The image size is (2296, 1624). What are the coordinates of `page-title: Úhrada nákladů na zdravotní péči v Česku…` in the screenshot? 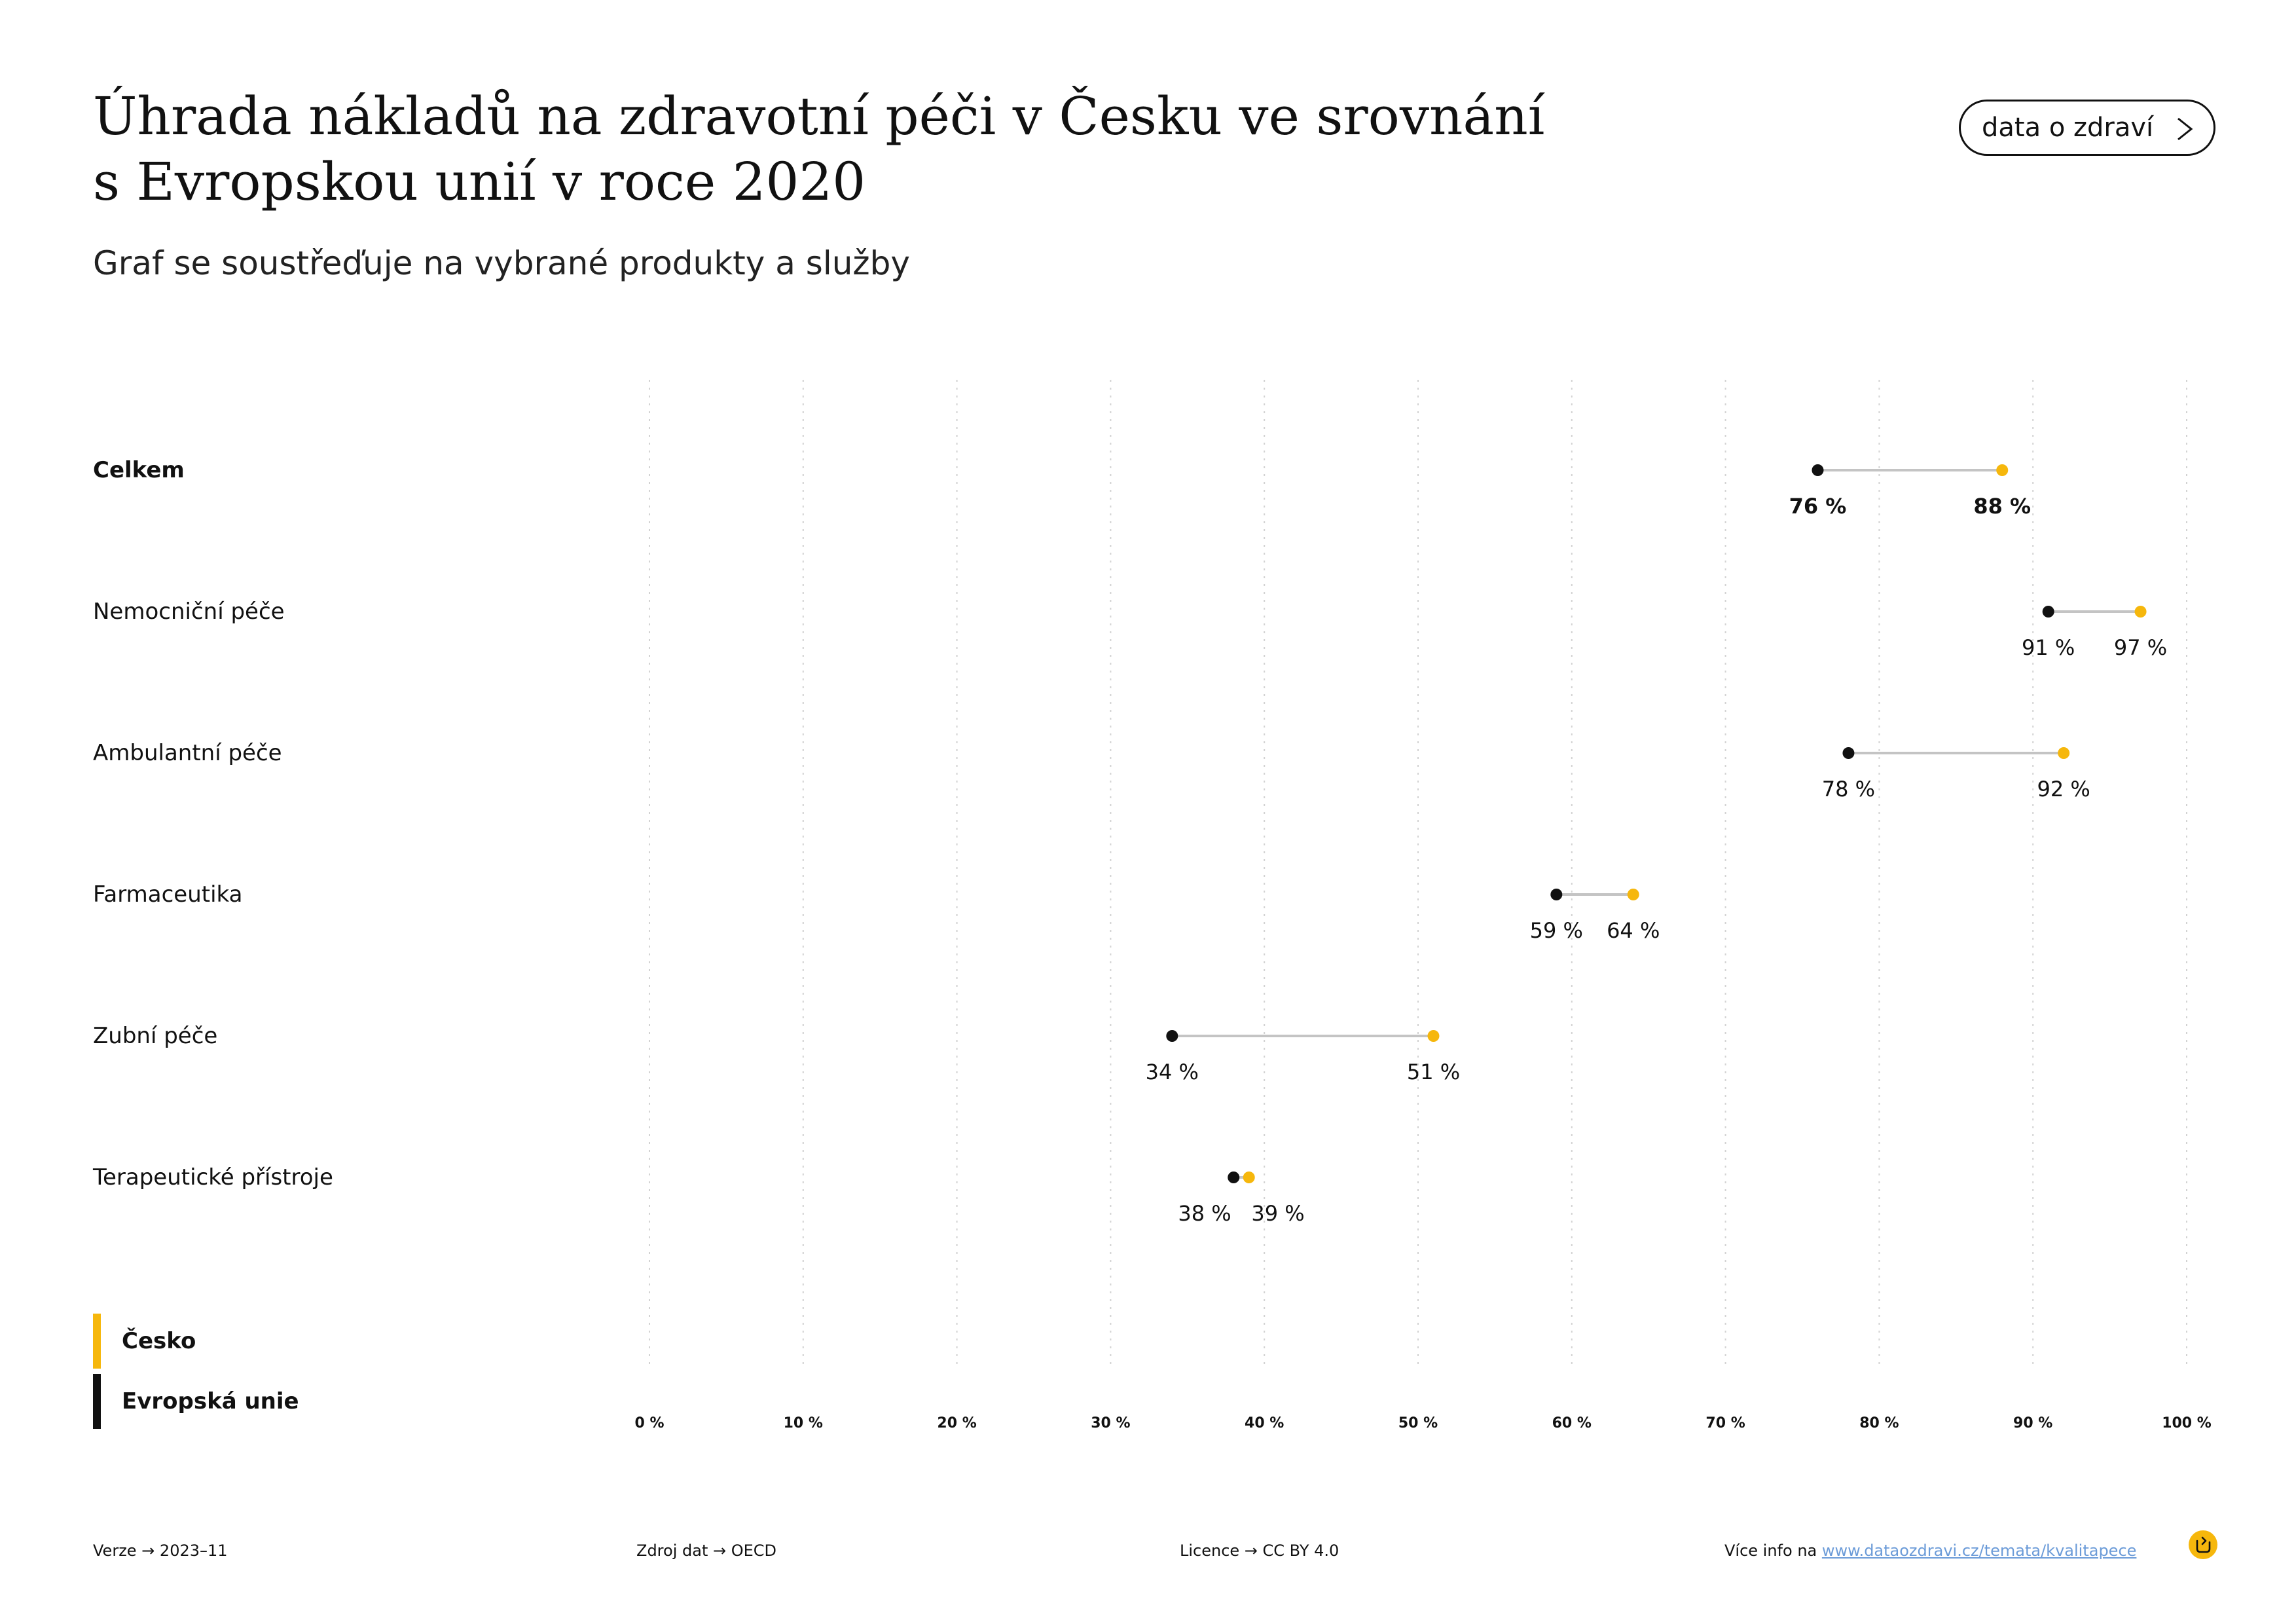 It's located at (846, 149).